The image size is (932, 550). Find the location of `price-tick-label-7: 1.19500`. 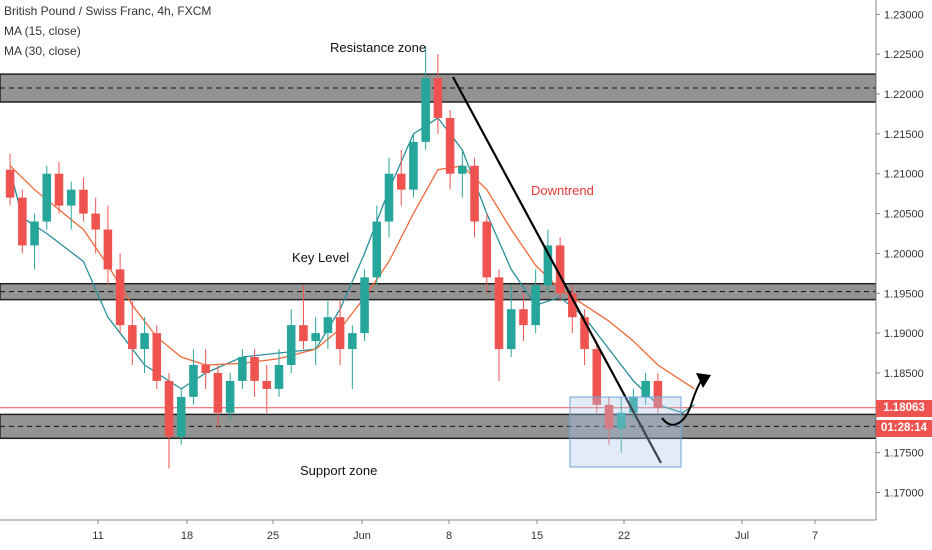

price-tick-label-7: 1.19500 is located at coordinates (904, 294).